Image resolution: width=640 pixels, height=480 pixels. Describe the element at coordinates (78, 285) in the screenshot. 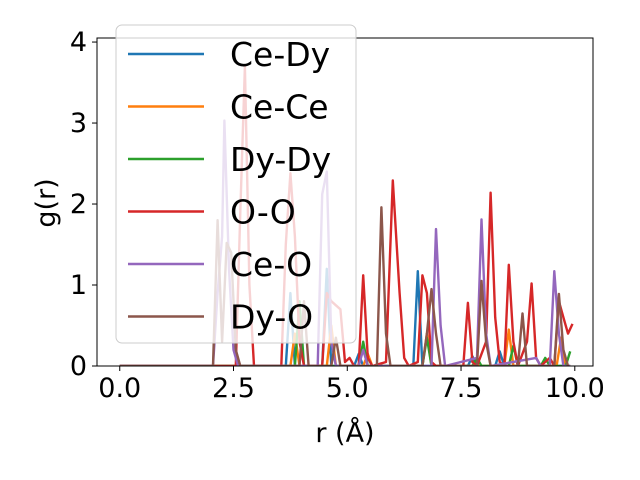

I see `y-tick-label: 1` at that location.